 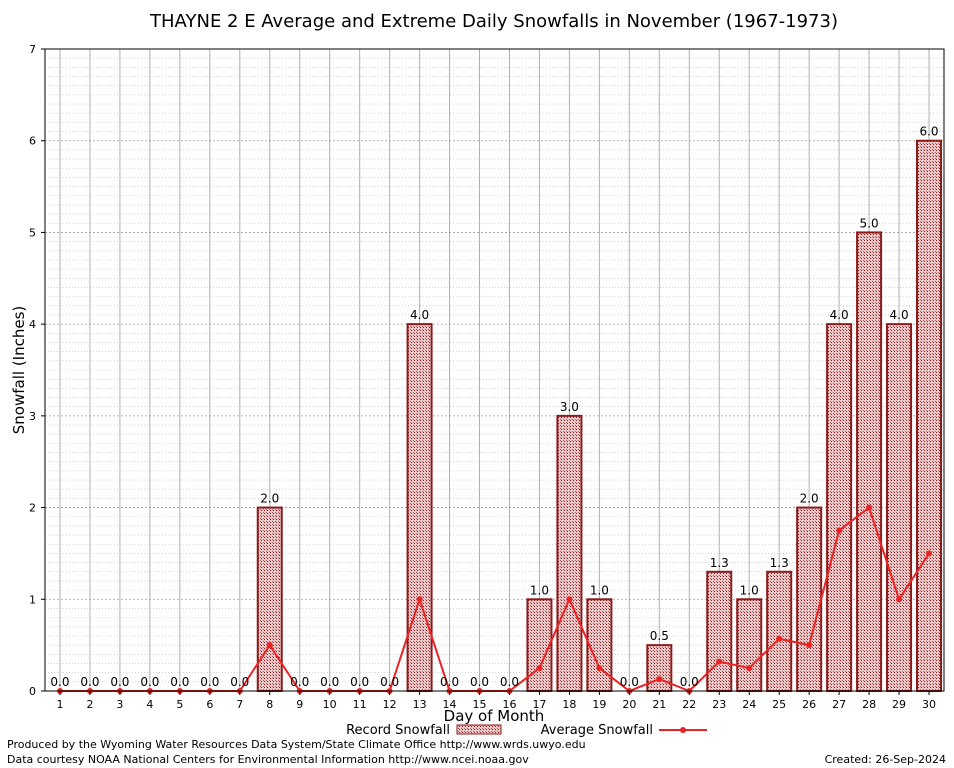 I want to click on legend-record-label: Record Snowfall, so click(x=398, y=730).